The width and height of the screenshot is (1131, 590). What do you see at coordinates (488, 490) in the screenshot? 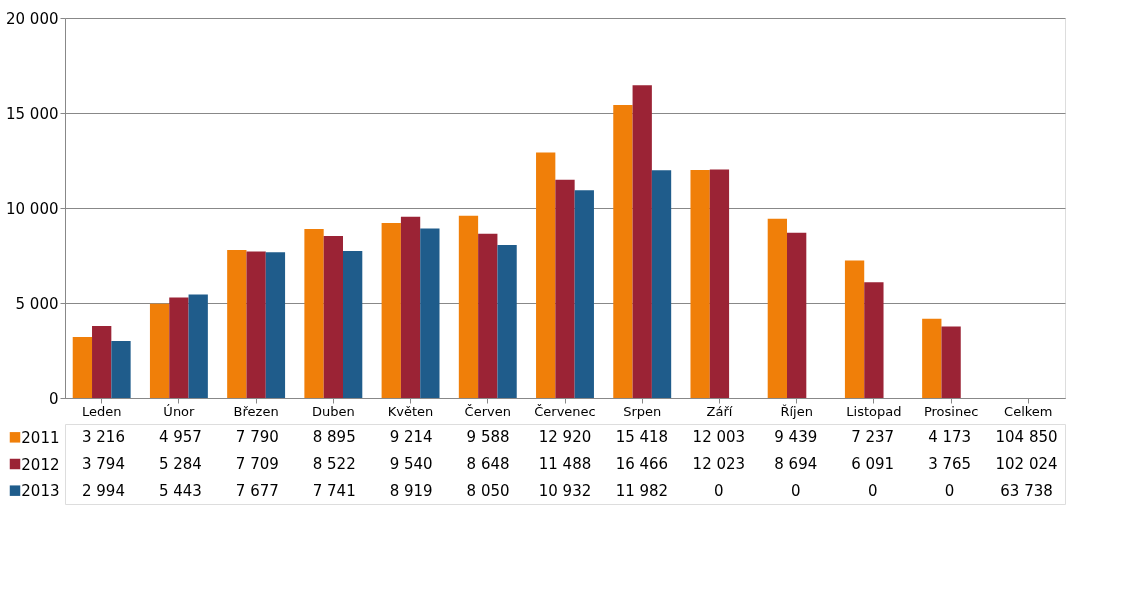
I see `data-label: 8 050` at bounding box center [488, 490].